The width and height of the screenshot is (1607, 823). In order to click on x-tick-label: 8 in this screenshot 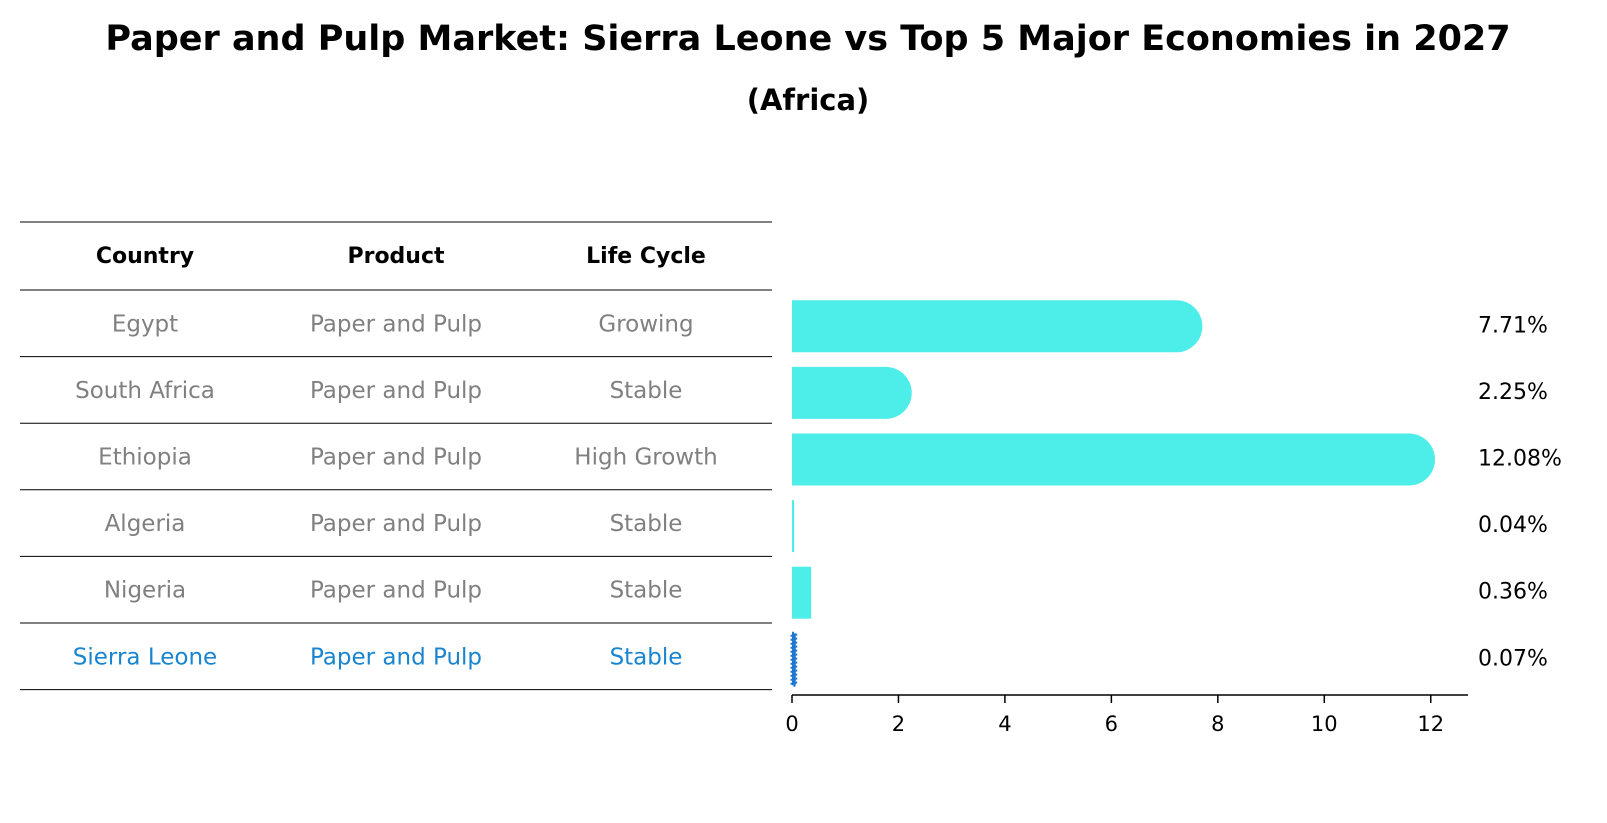, I will do `click(1217, 724)`.